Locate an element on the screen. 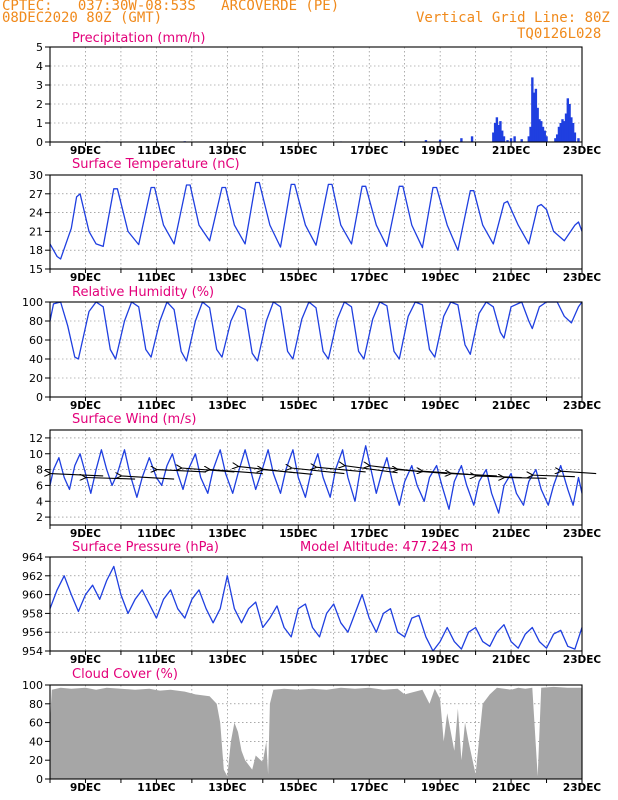 This screenshot has height=800, width=618. rh-title: Relative Humidity (%) is located at coordinates (143, 292).